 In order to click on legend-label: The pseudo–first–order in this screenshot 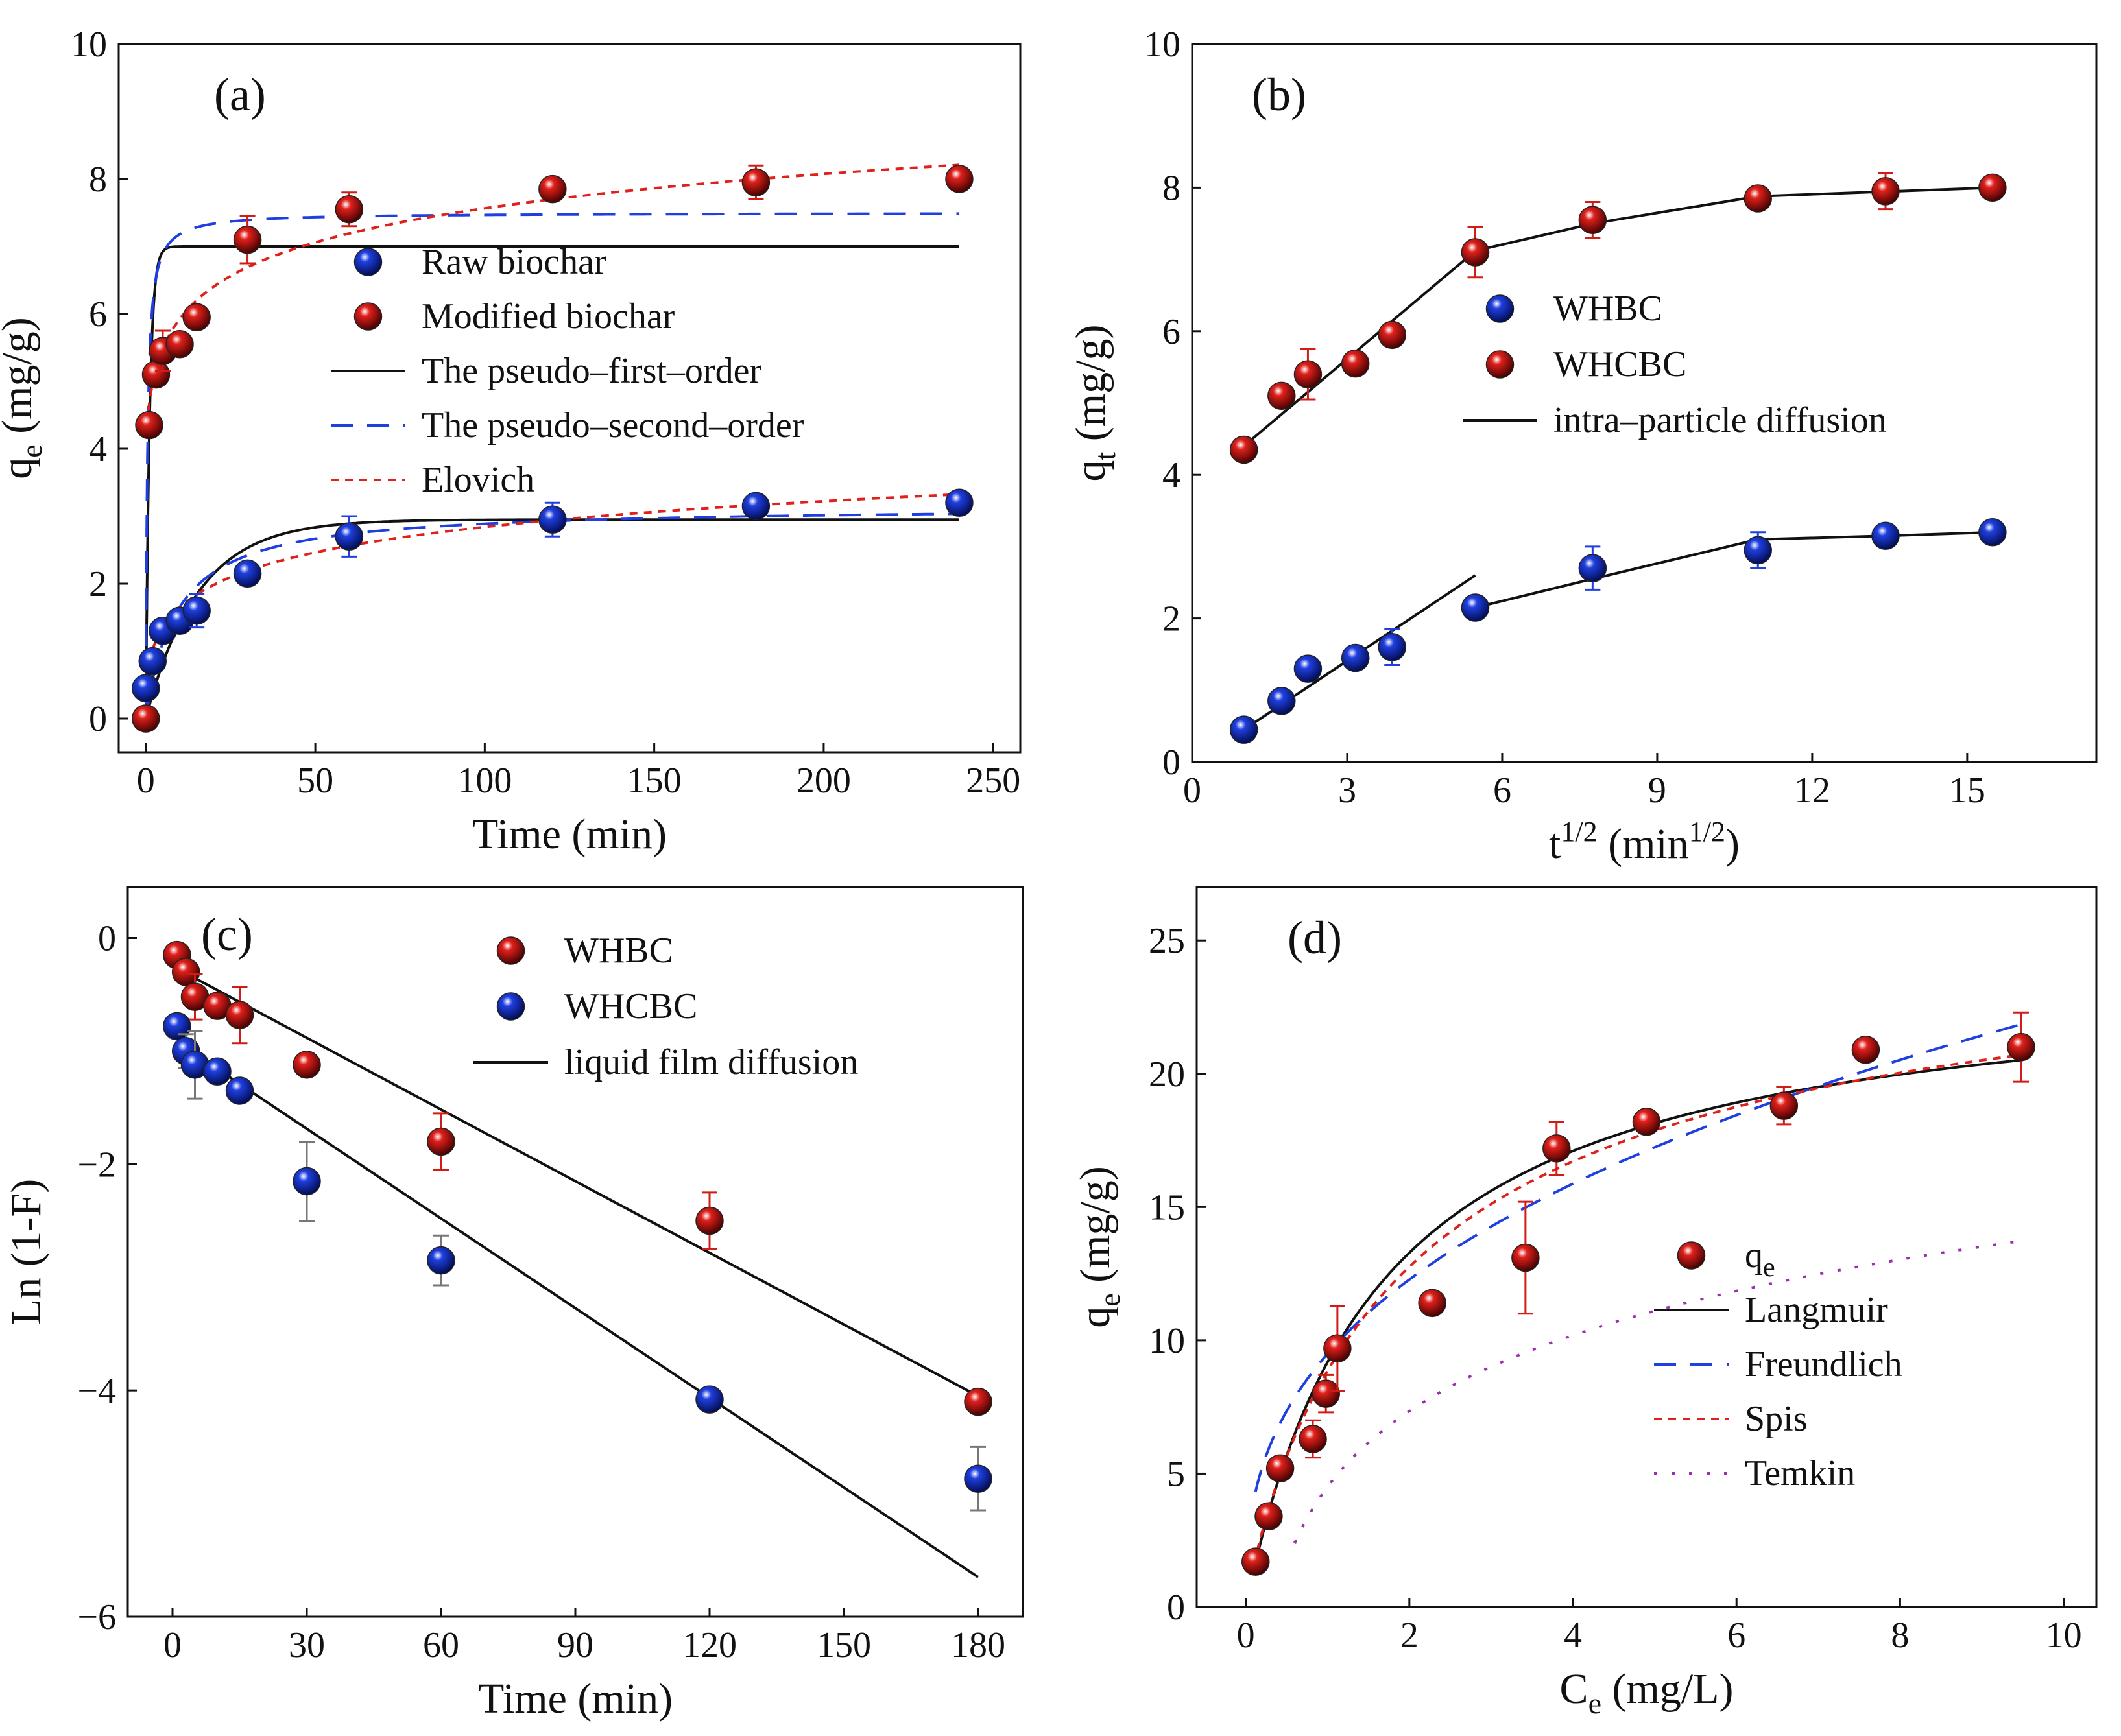, I will do `click(591, 371)`.